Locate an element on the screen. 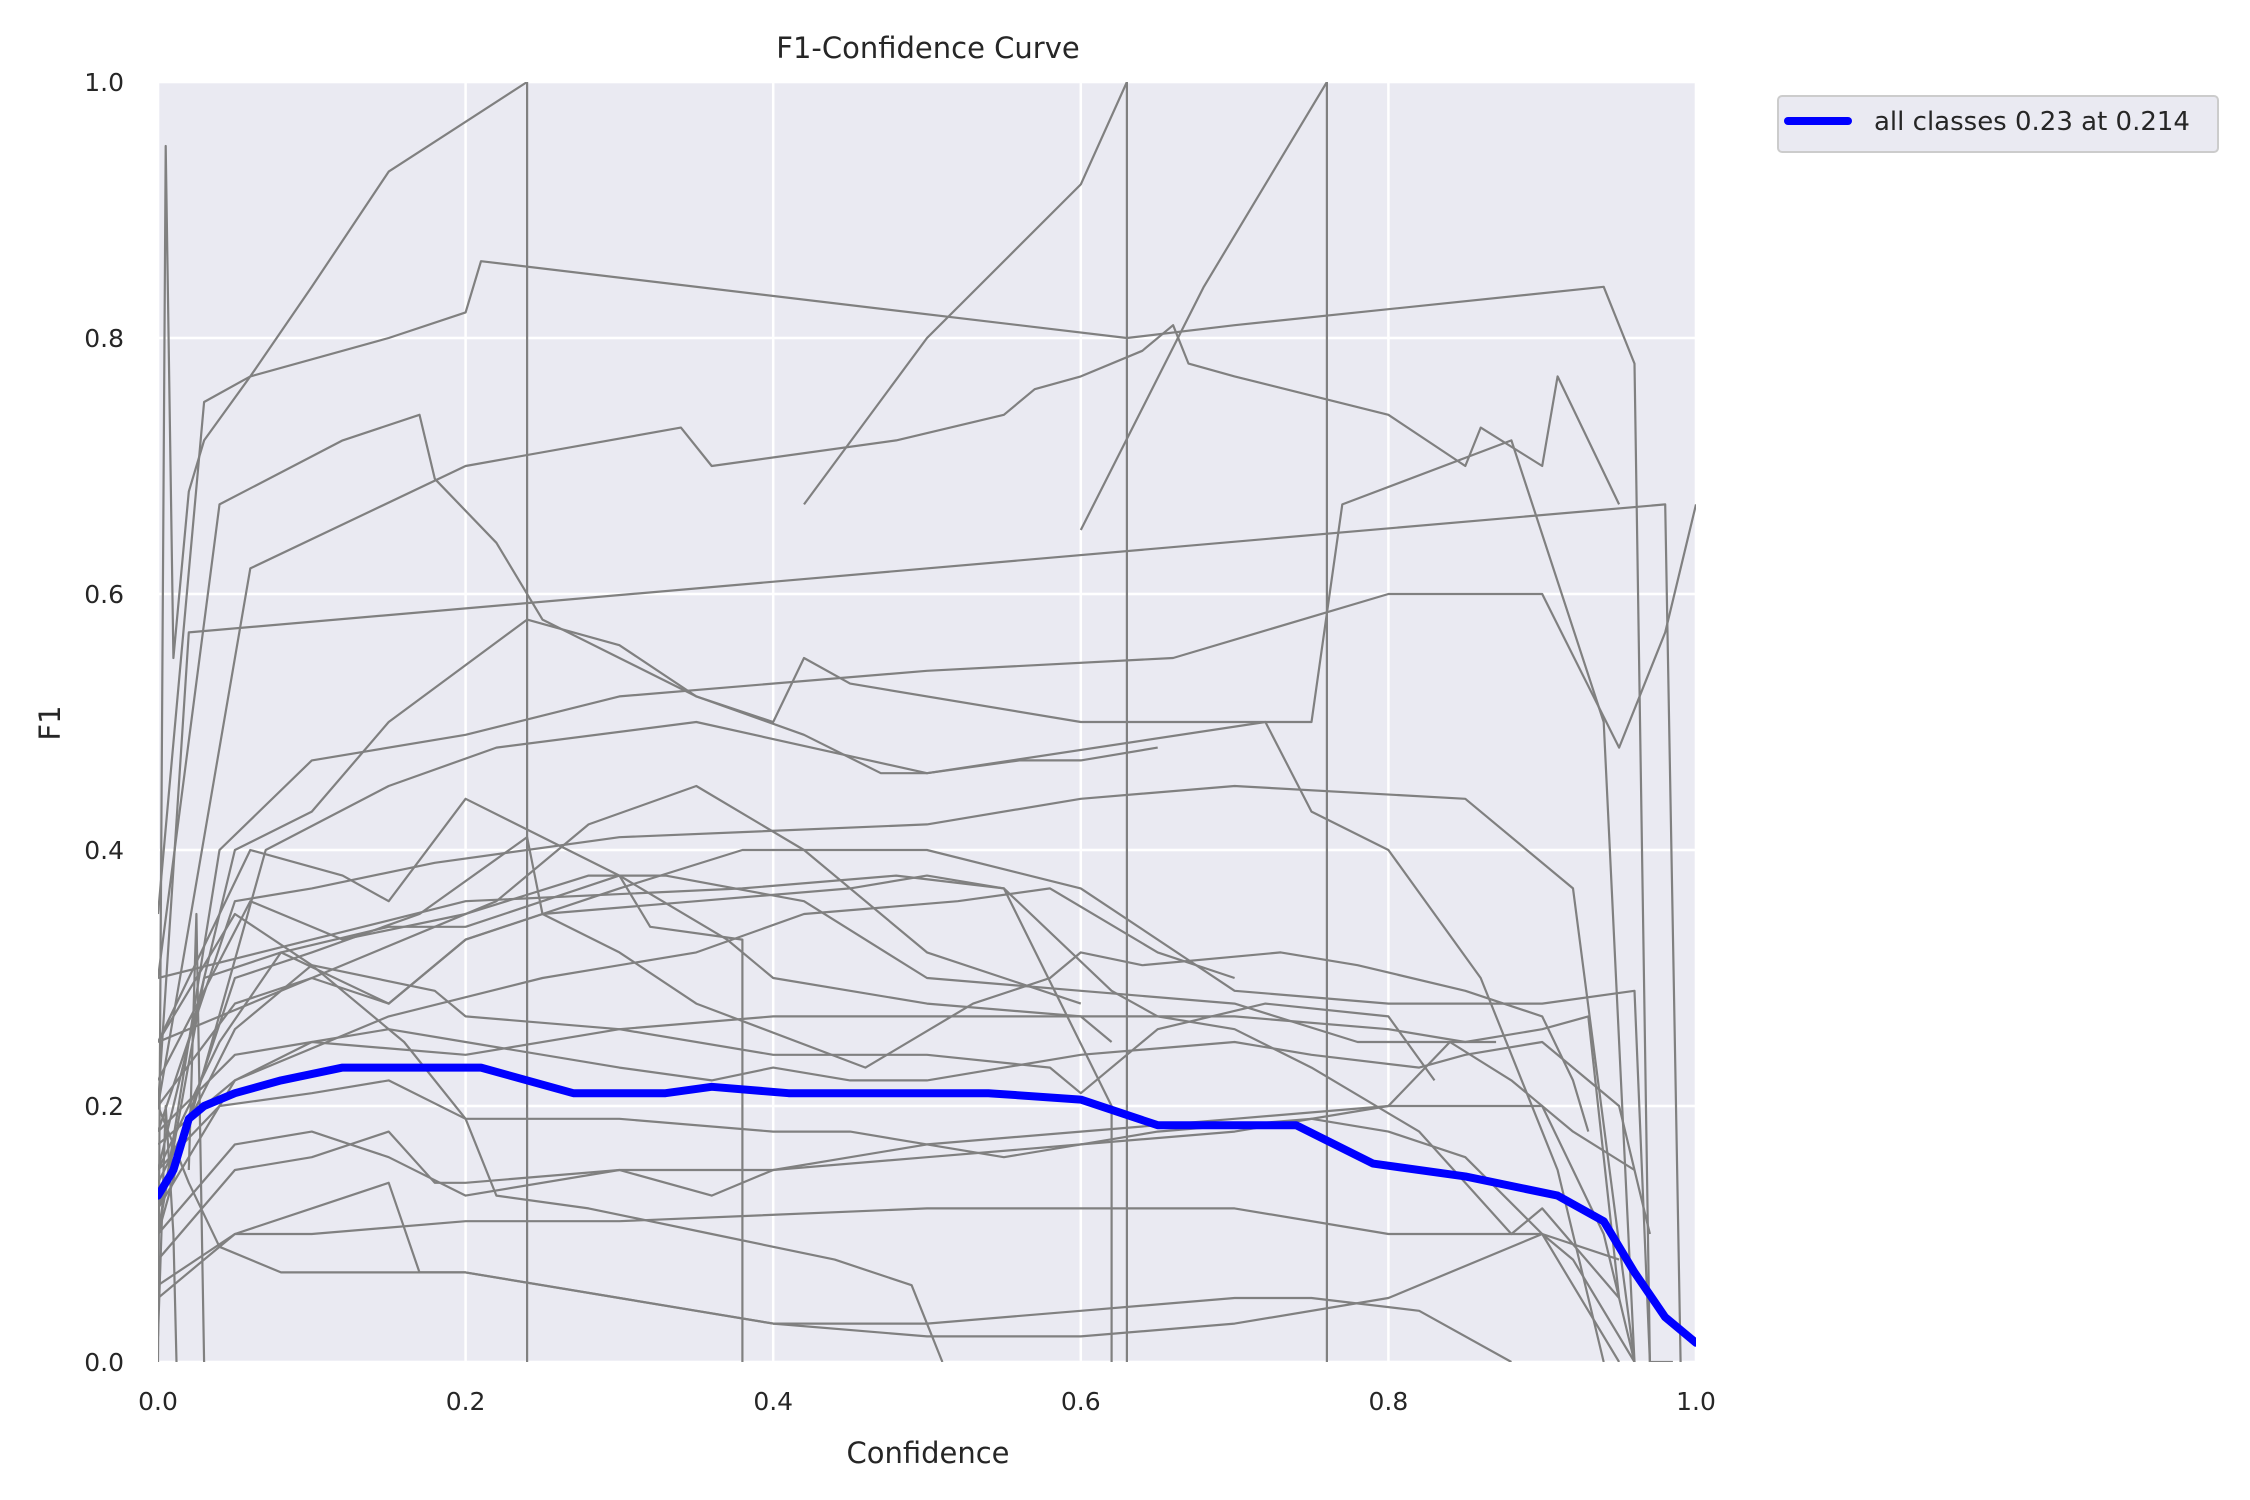  legend: all classes 0.23 at 0.214 is located at coordinates (1998, 124).